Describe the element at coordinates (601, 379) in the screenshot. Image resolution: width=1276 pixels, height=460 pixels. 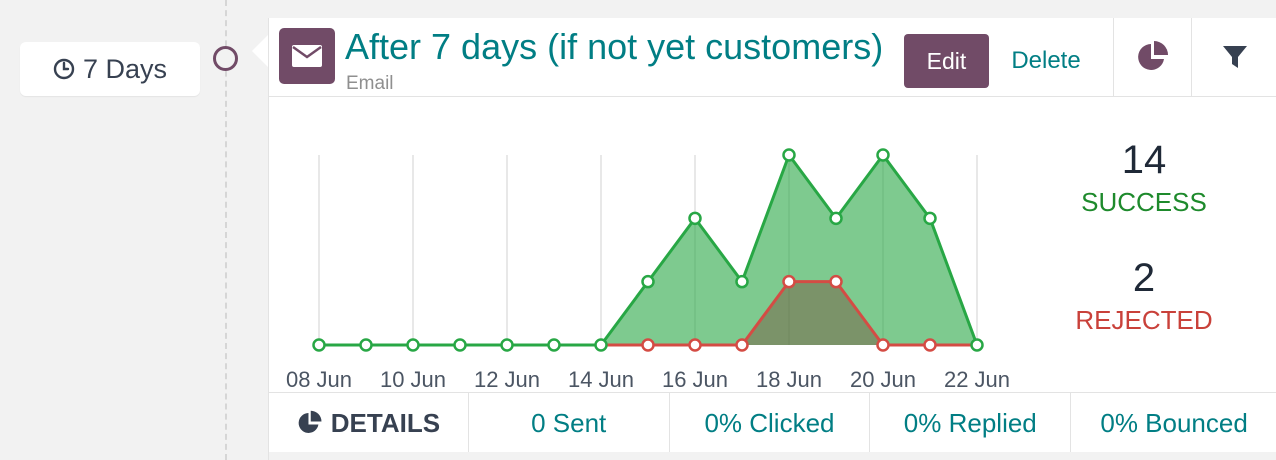
I see `x-tick-label: 14 Jun` at that location.